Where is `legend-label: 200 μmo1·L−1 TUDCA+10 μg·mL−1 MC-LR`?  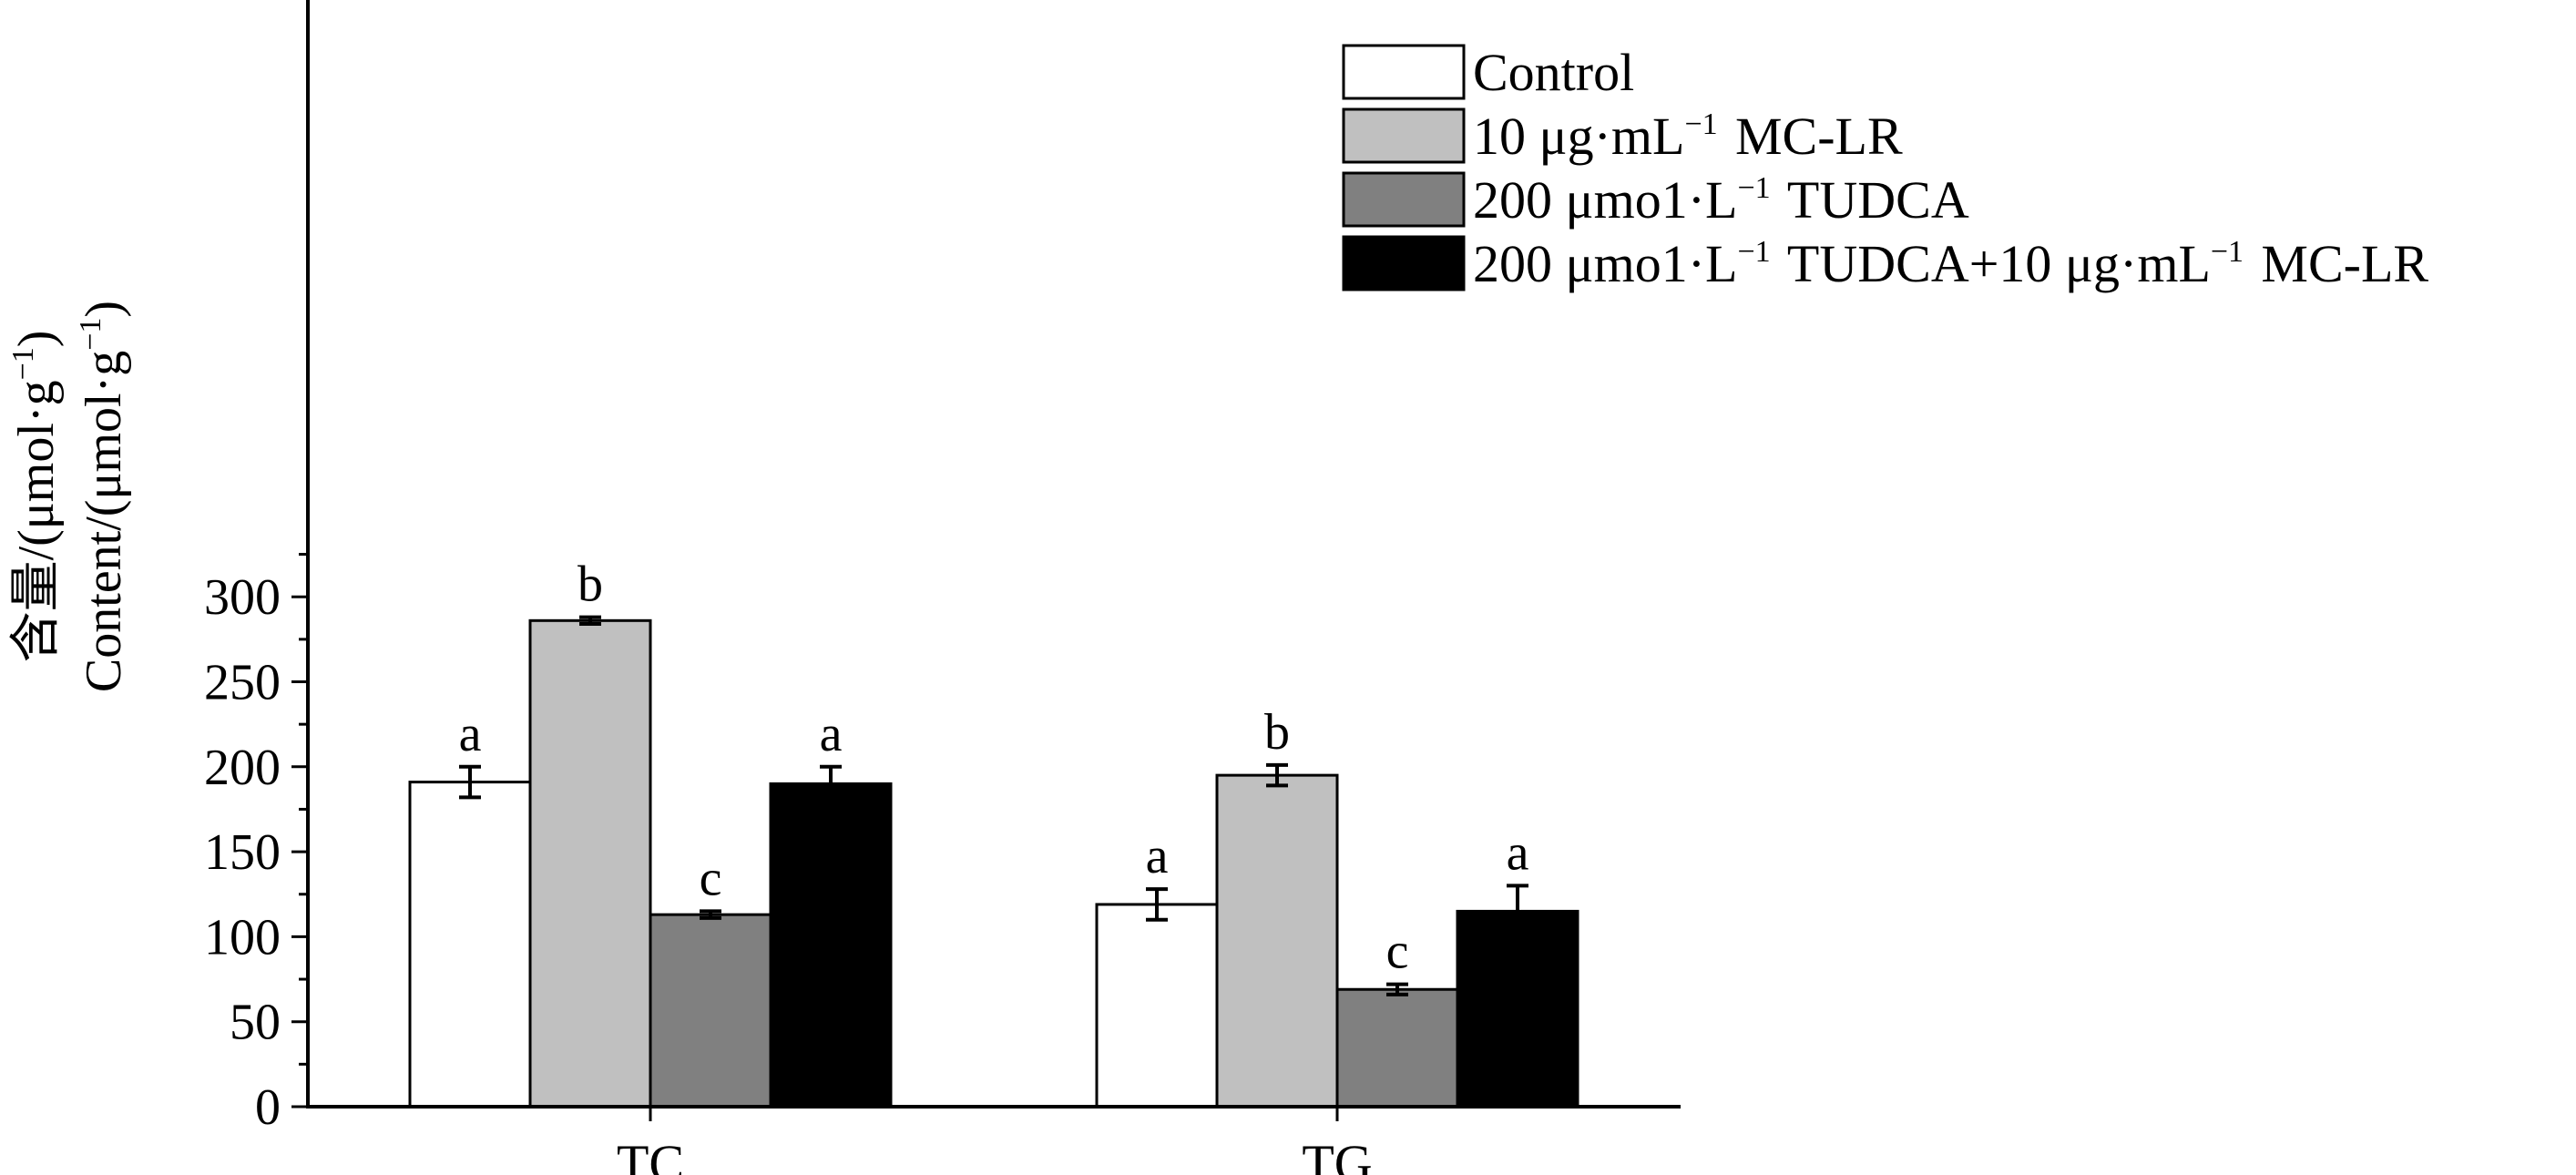 legend-label: 200 μmo1·L−1 TUDCA+10 μg·mL−1 MC-LR is located at coordinates (1950, 263).